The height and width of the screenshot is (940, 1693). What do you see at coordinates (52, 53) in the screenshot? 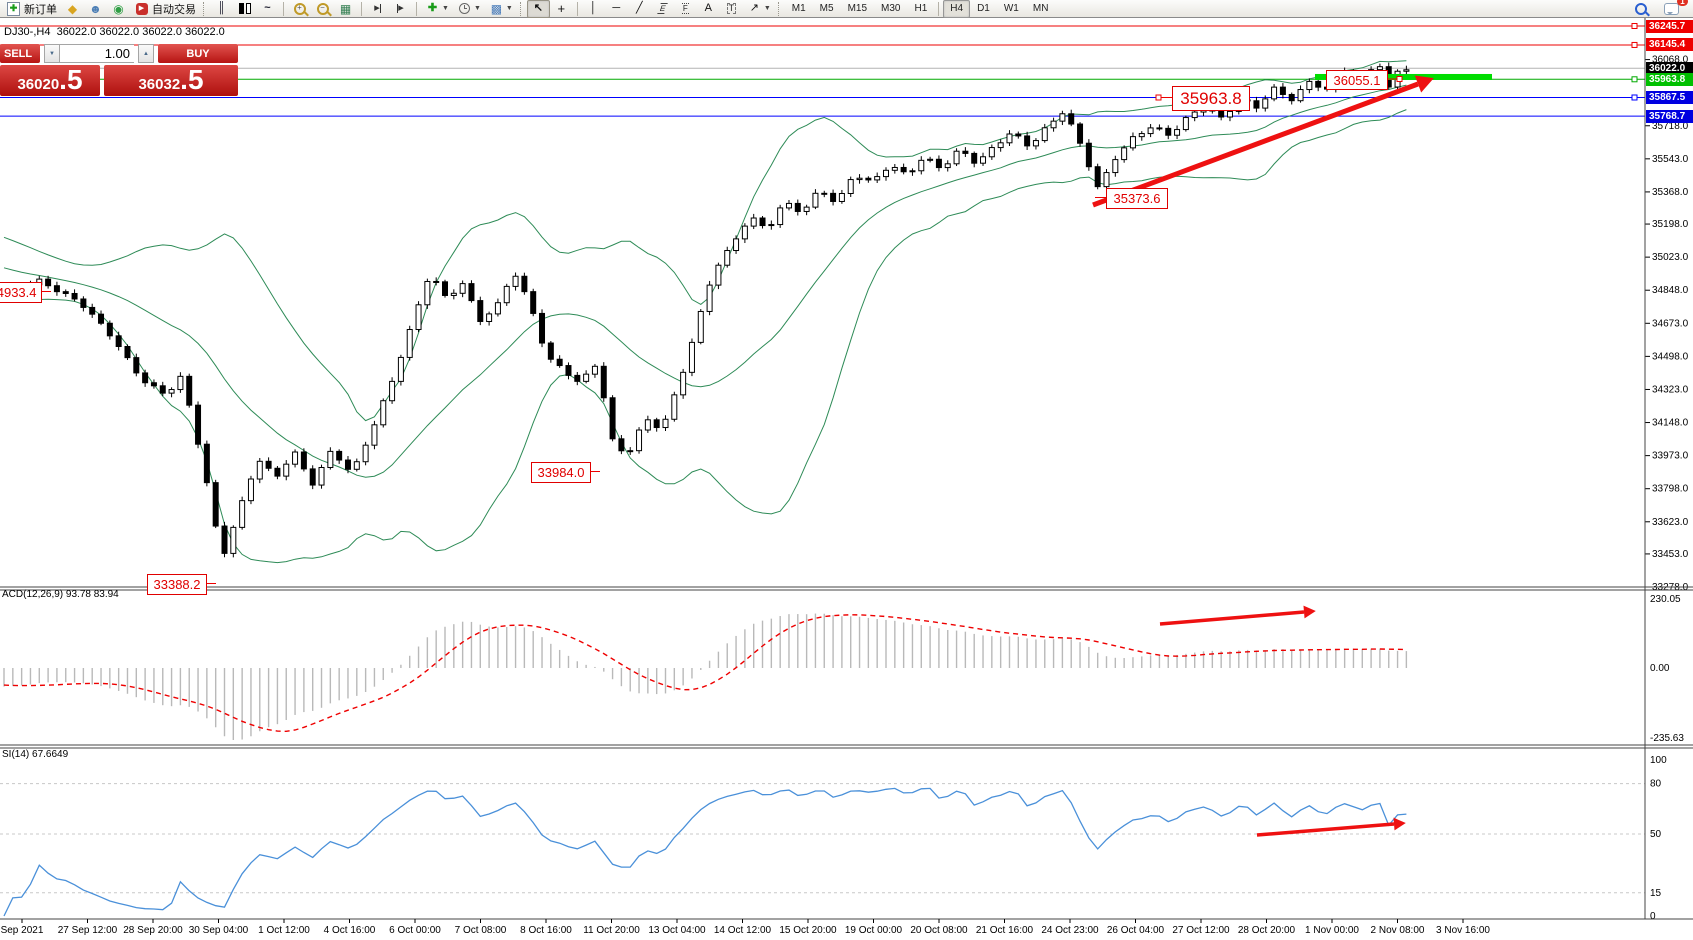
I see `volume-decrease-button: ▼` at bounding box center [52, 53].